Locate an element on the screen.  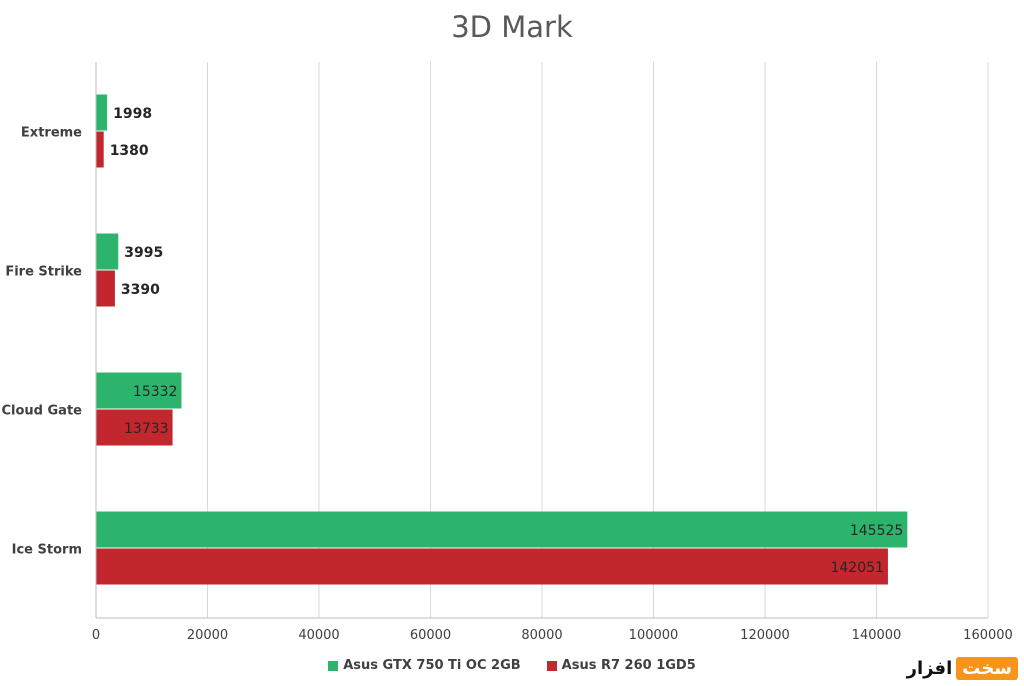
watermark-text-a: سخت is located at coordinates (987, 668).